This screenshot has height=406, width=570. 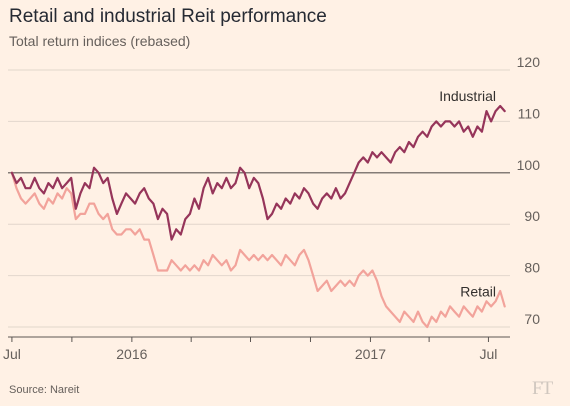 I want to click on x-axis: Jul 2016 2017 Jul, so click(x=256, y=349).